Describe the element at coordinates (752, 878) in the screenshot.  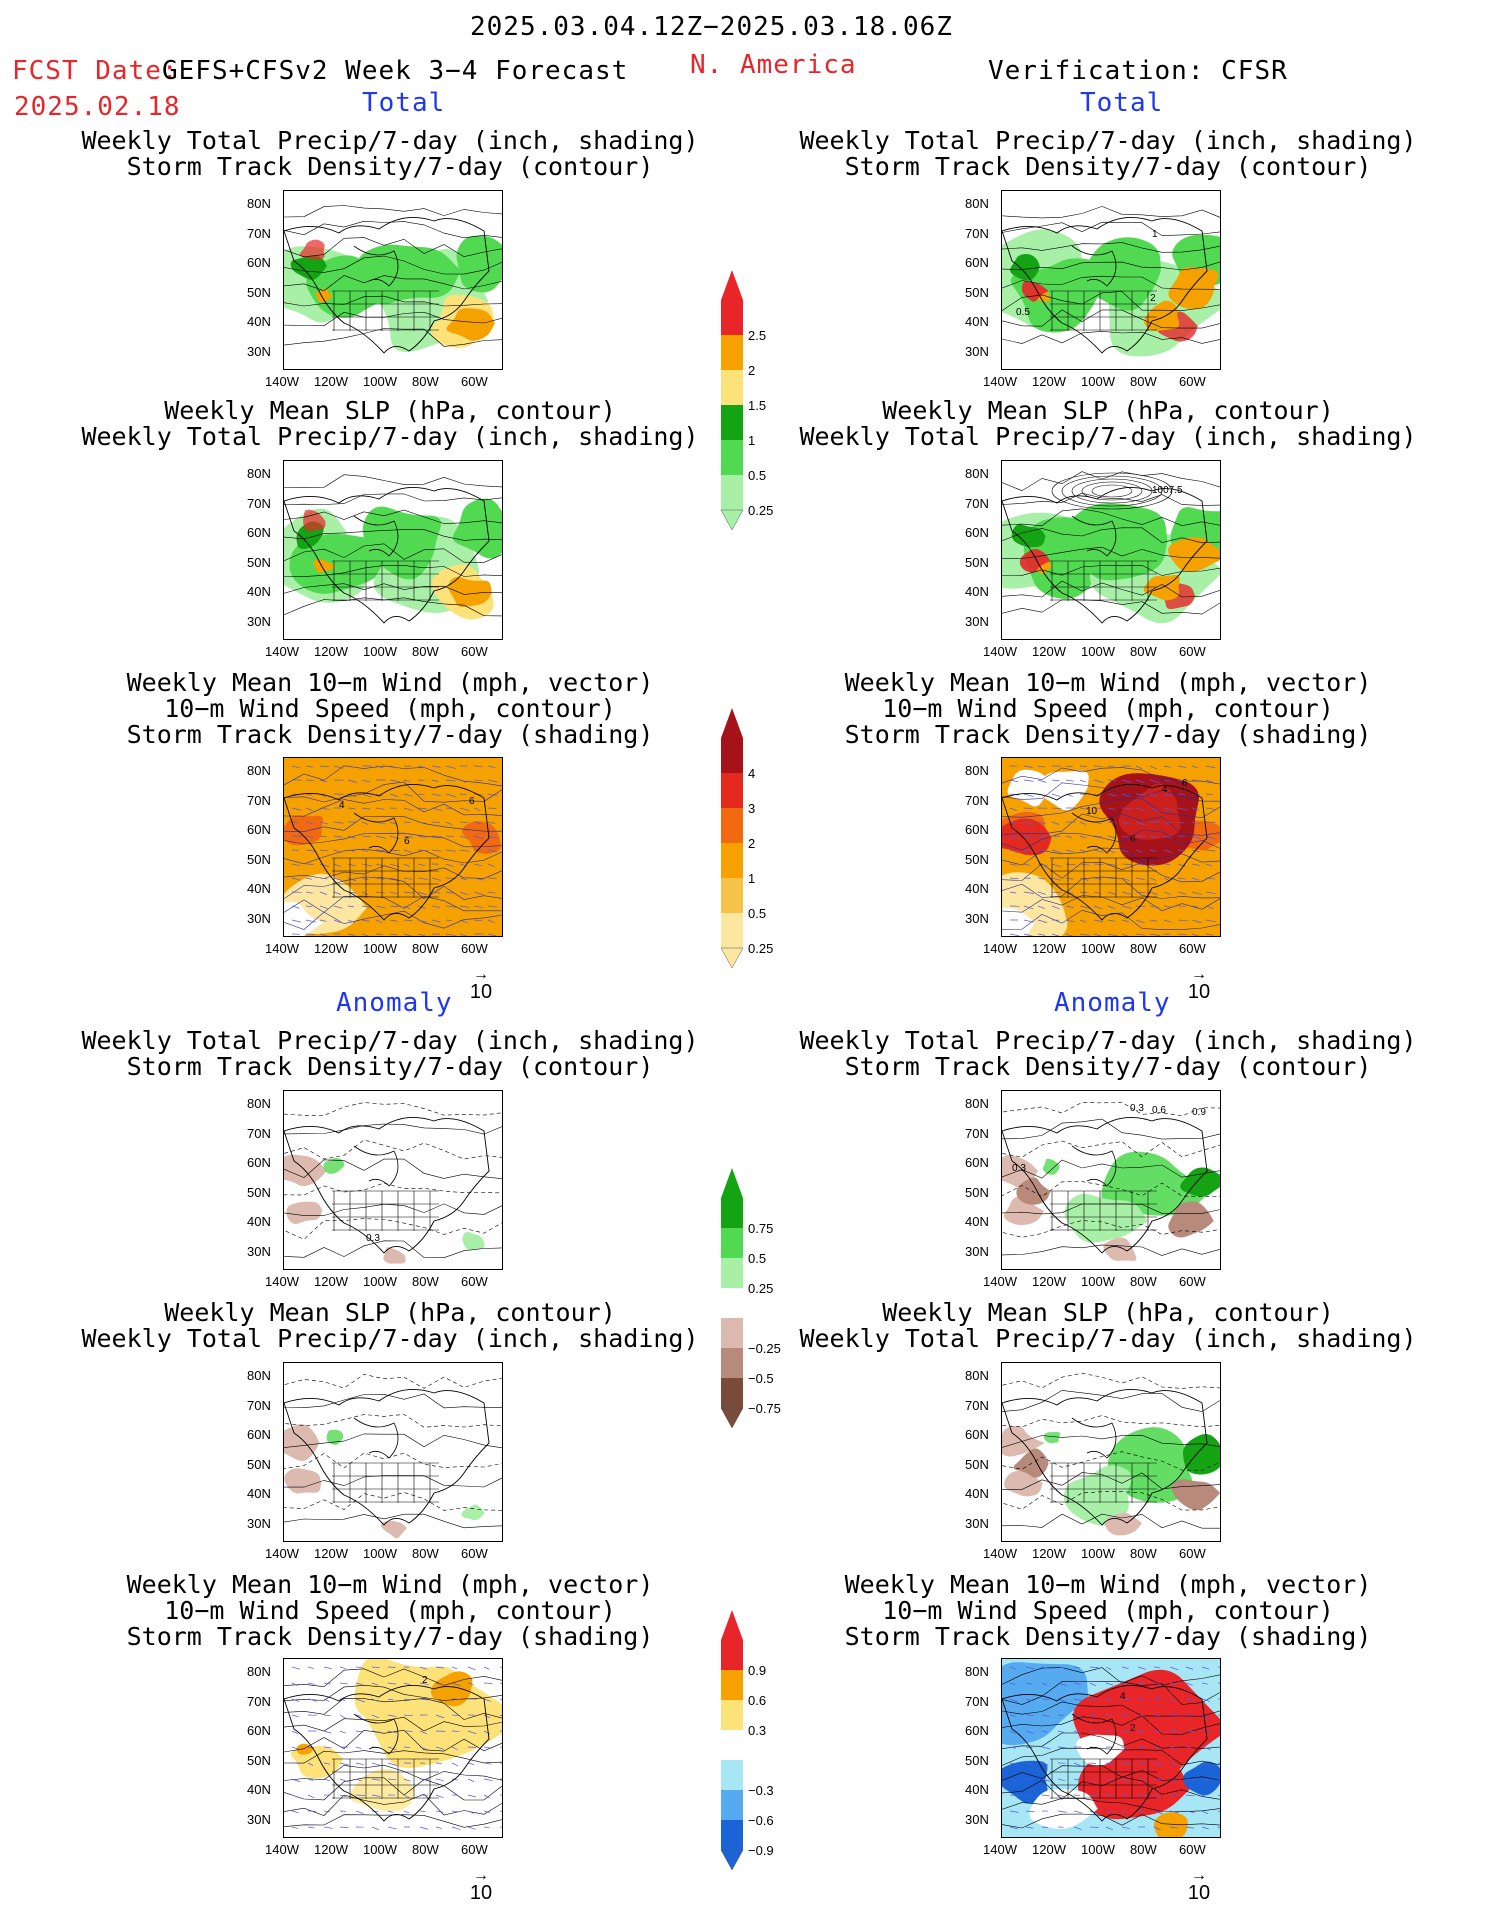
I see `colorbar-label: 1` at that location.